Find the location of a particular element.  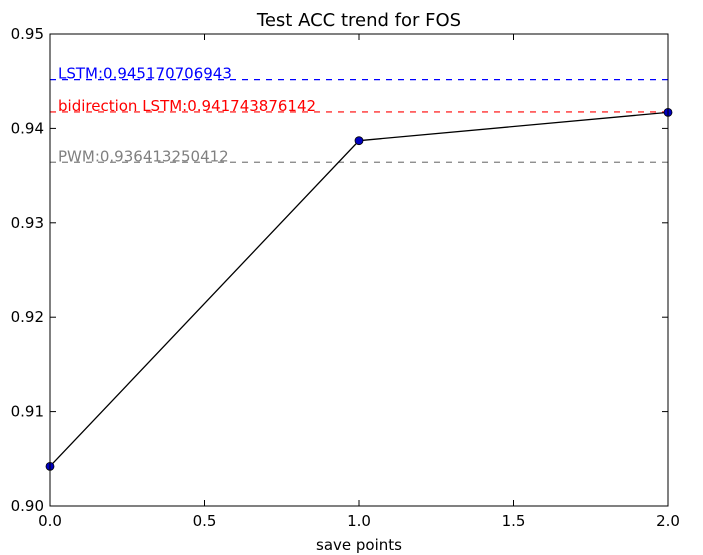

x-tick-label-1: 0.5 is located at coordinates (205, 521).